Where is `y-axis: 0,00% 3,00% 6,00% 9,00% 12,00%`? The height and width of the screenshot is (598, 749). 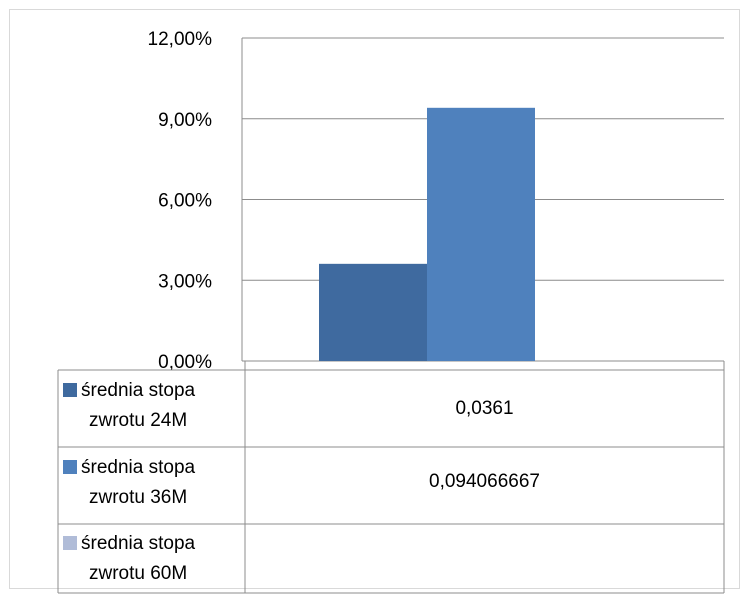 y-axis: 0,00% 3,00% 6,00% 9,00% 12,00% is located at coordinates (195, 201).